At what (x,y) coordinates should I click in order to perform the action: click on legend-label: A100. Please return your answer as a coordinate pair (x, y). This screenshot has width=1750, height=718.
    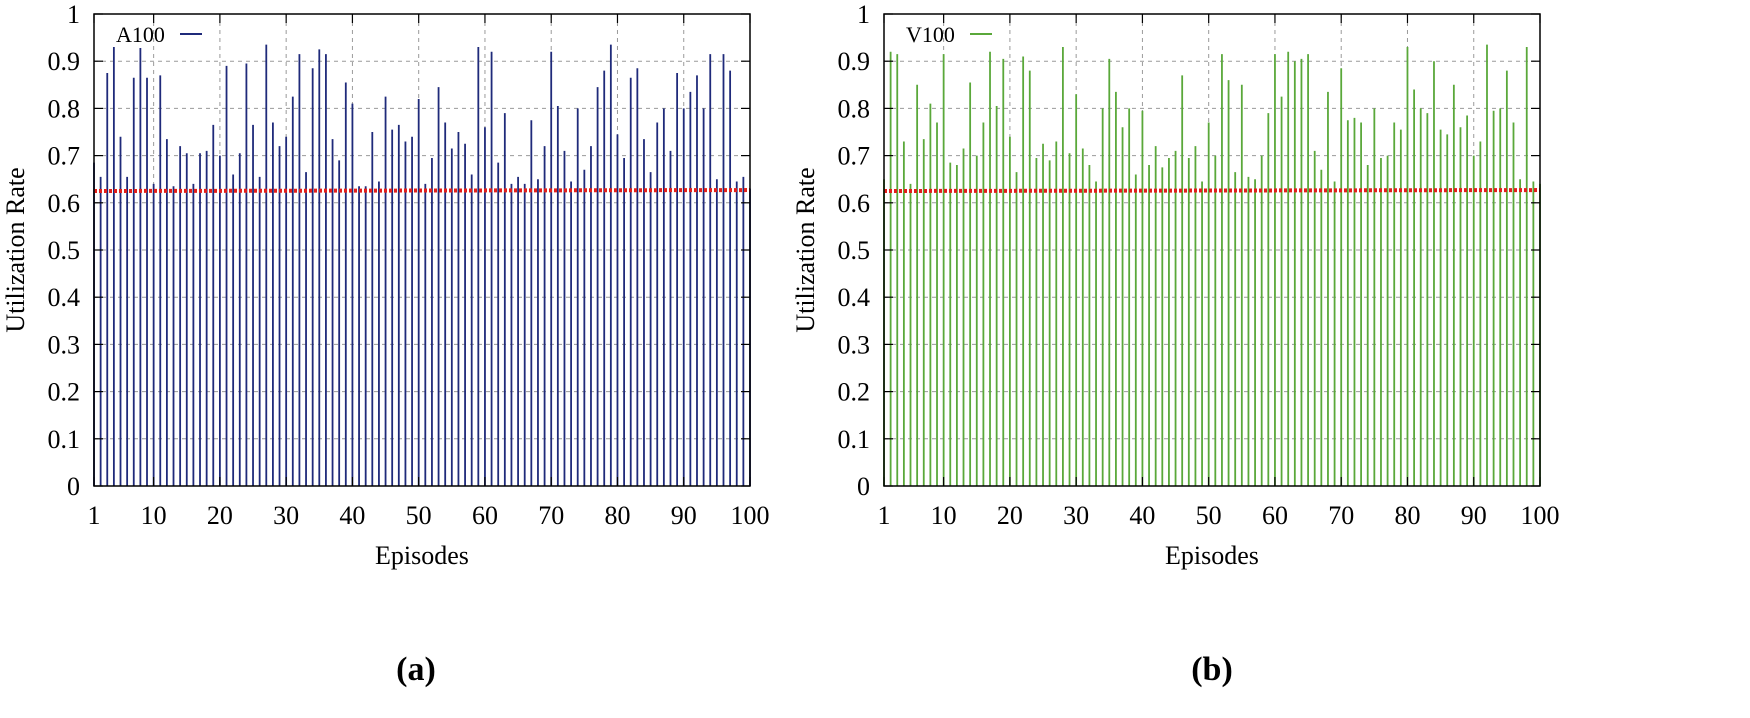
    Looking at the image, I should click on (140, 34).